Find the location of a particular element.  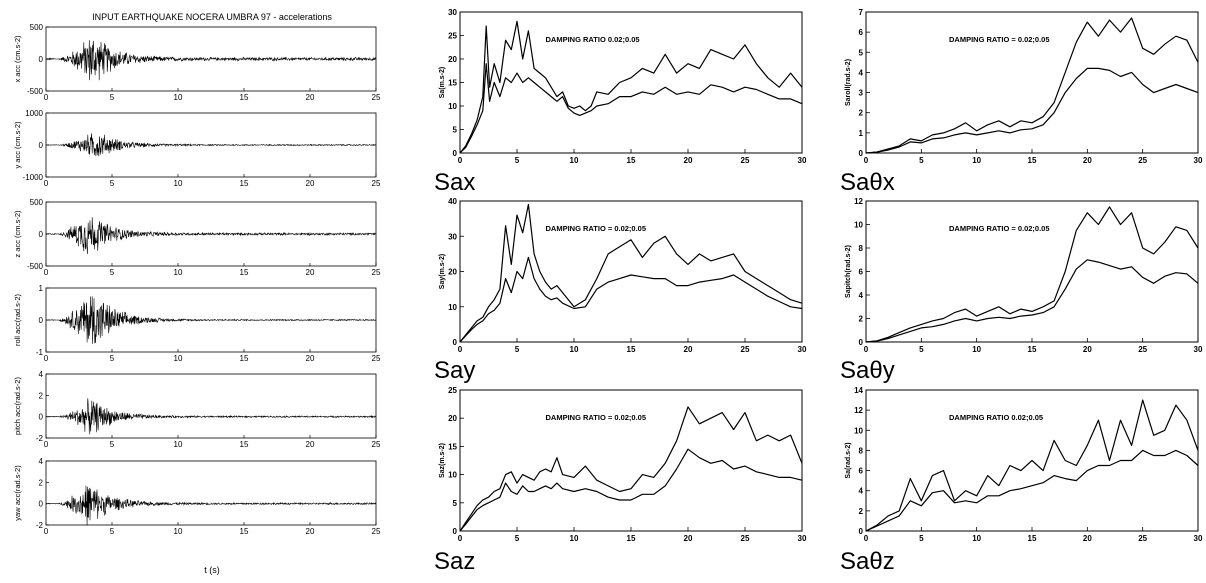

acc-x-tick-label: 5 is located at coordinates (112, 531).